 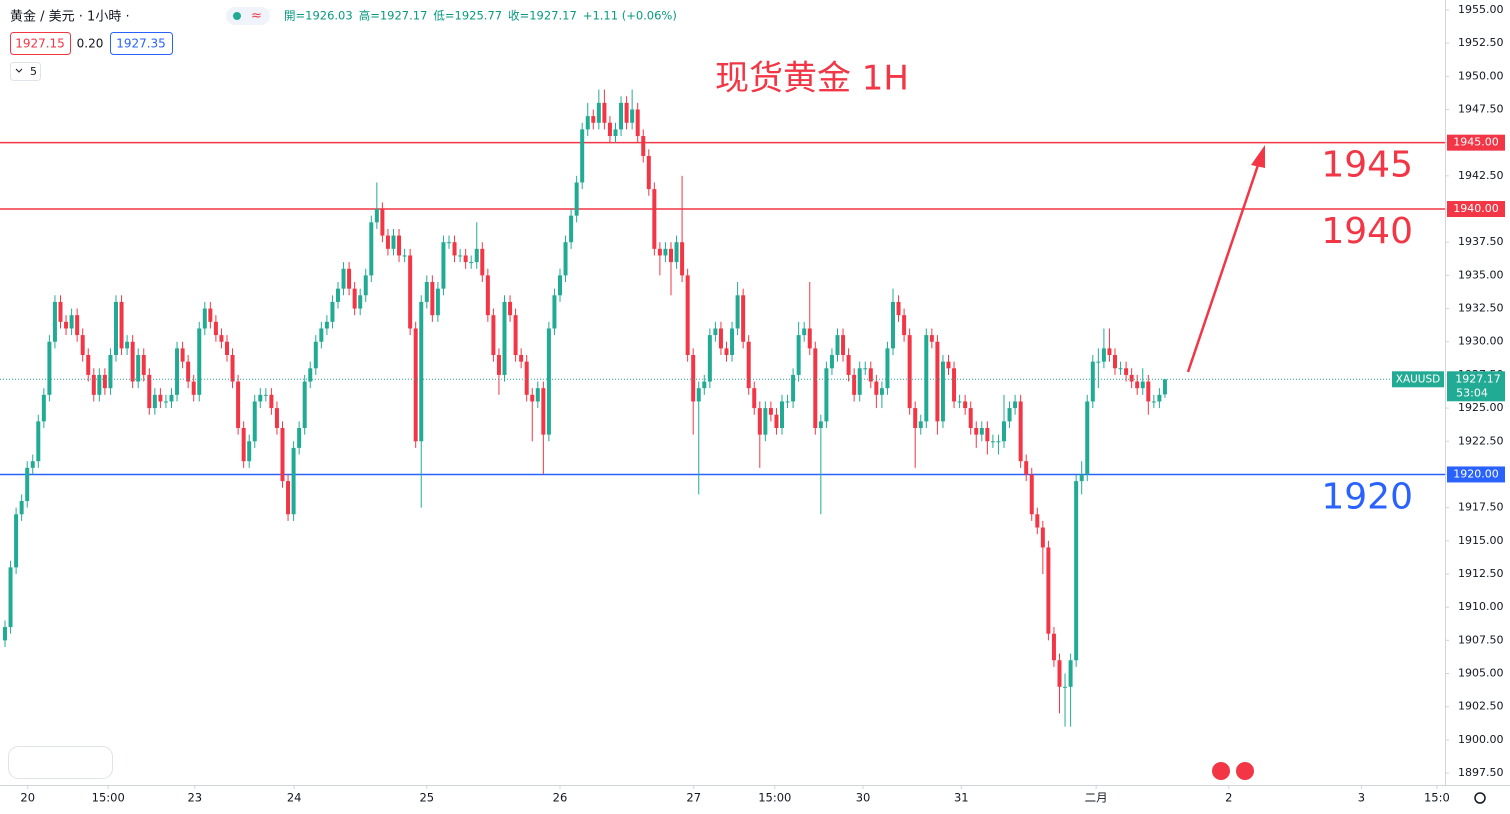 What do you see at coordinates (1480, 798) in the screenshot?
I see `settings-icon` at bounding box center [1480, 798].